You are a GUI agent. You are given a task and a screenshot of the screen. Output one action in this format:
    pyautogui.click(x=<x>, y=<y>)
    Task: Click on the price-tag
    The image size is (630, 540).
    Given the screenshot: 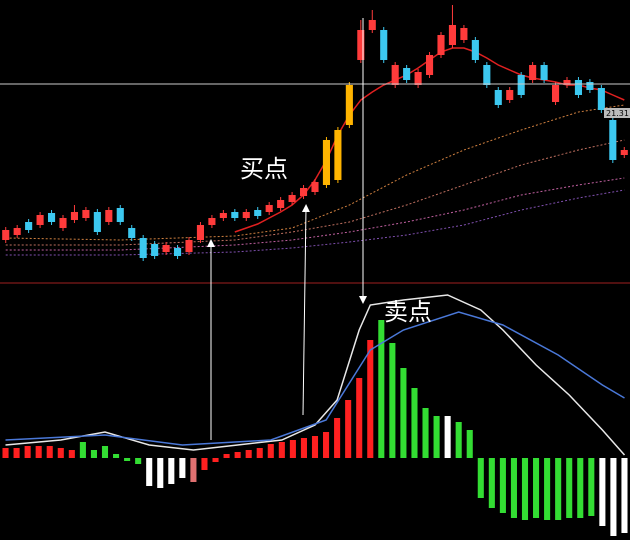 What is the action you would take?
    pyautogui.click(x=617, y=113)
    